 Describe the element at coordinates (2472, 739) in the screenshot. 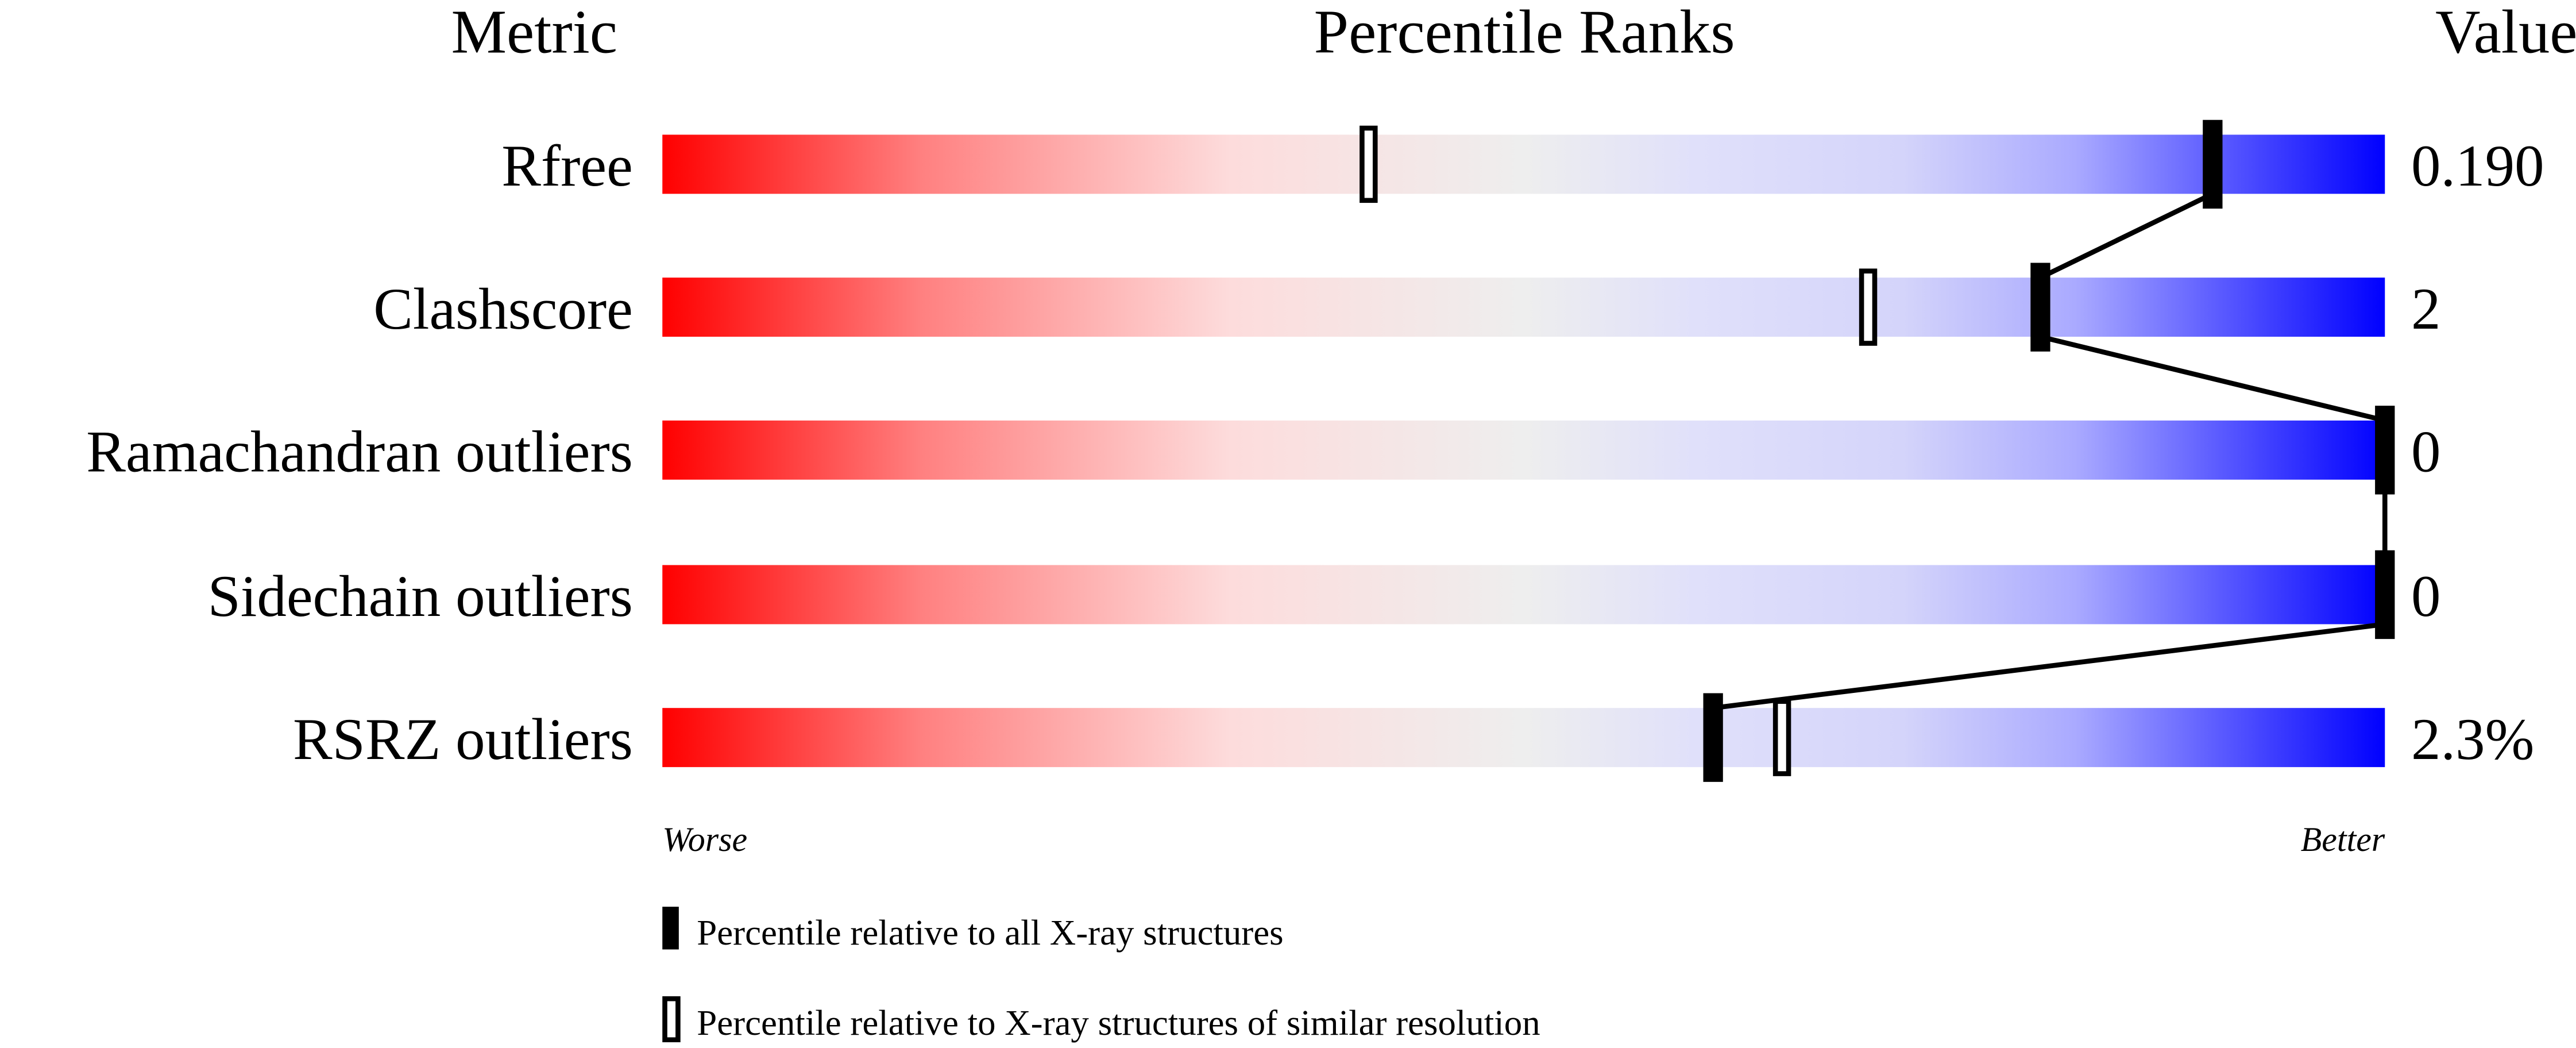

I see `metric-value: 2.3%` at that location.